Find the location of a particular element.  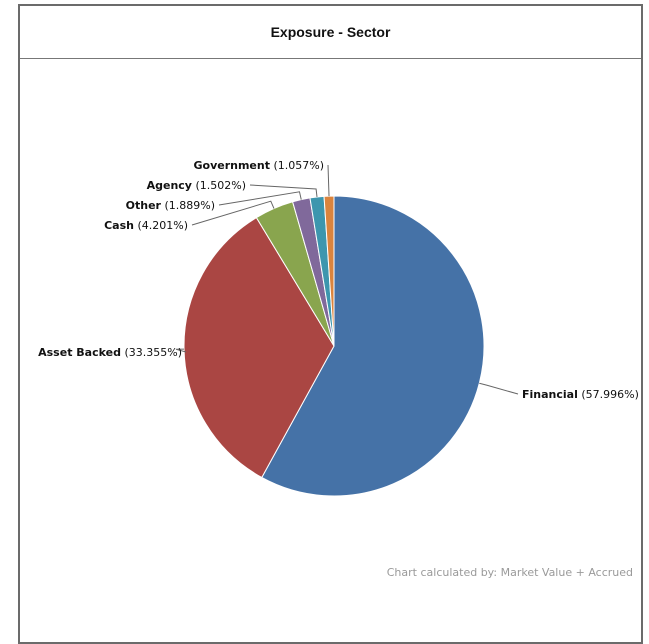

slice-label-financial: Financial (57.996%) is located at coordinates (580, 394).